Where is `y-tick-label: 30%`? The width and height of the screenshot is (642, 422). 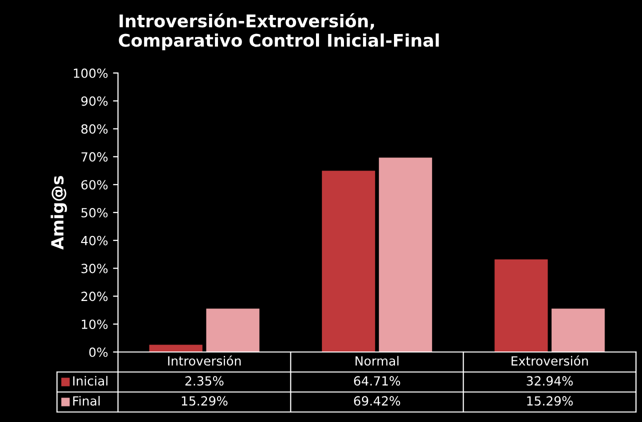 y-tick-label: 30% is located at coordinates (94, 269).